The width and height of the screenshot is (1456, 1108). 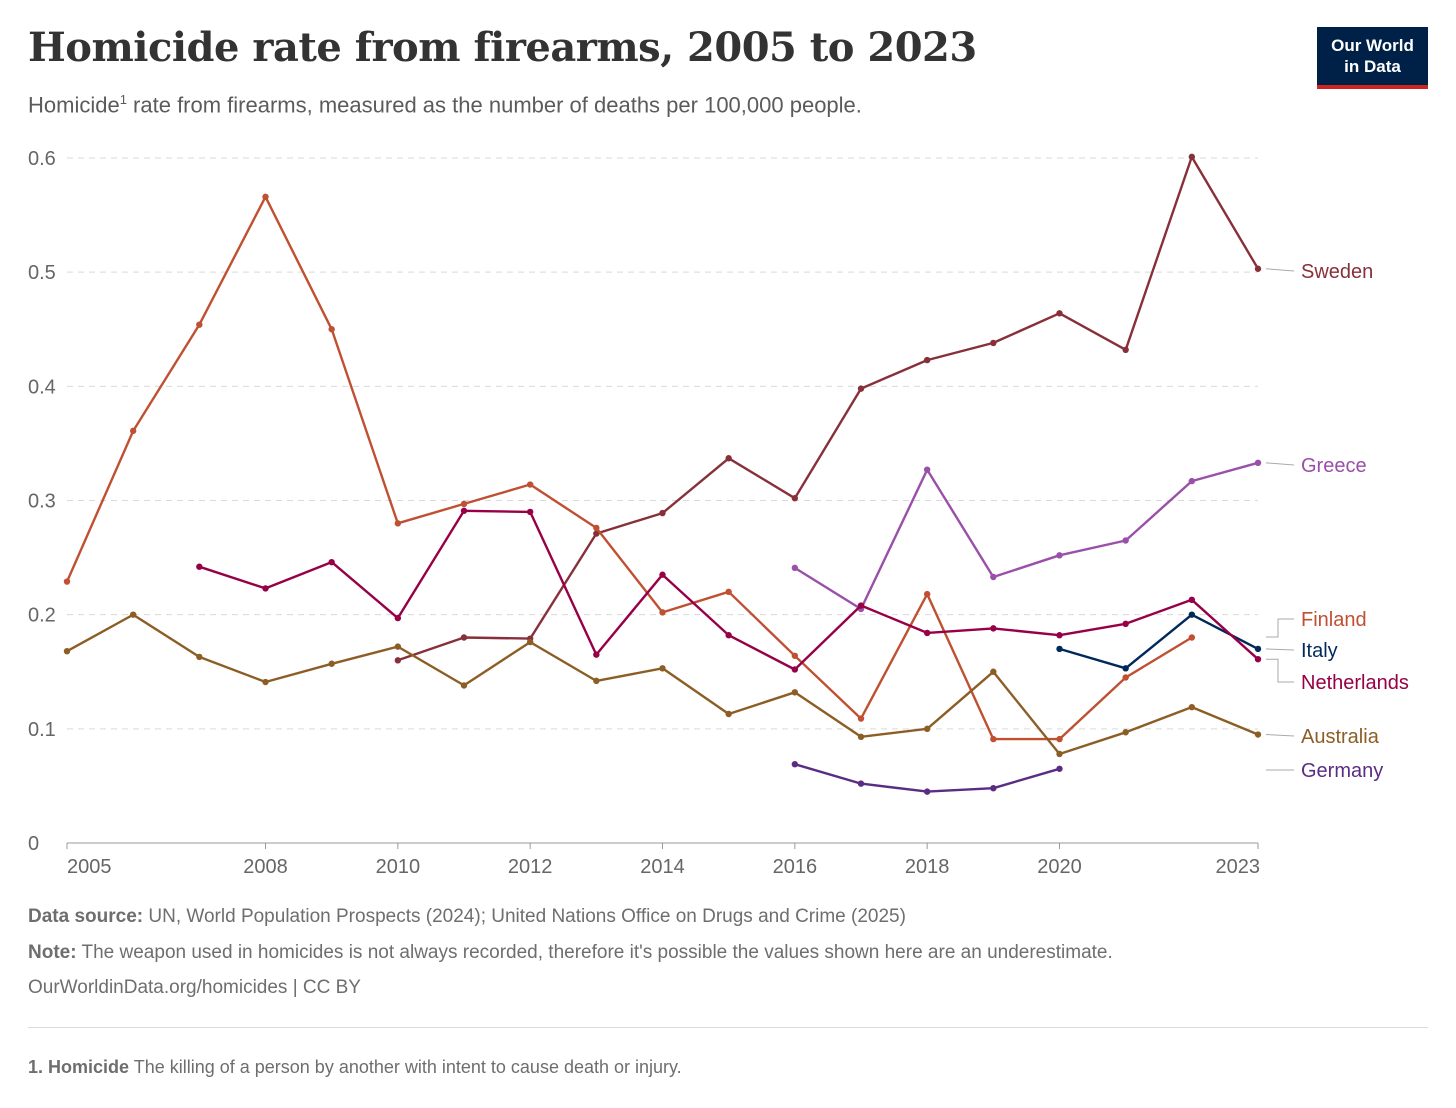 What do you see at coordinates (42, 502) in the screenshot?
I see `y-tick-label: 0.3` at bounding box center [42, 502].